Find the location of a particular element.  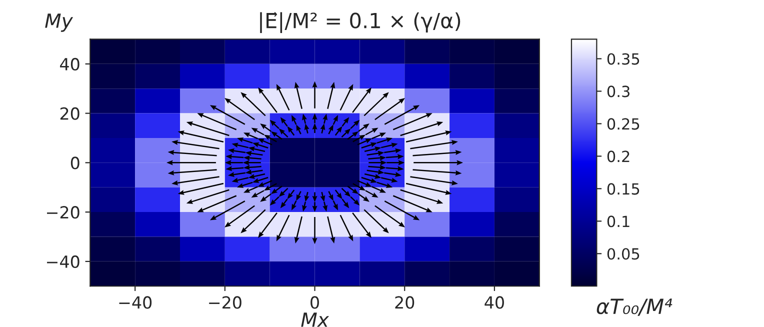

color-bar-label: 0.3 is located at coordinates (618, 92).